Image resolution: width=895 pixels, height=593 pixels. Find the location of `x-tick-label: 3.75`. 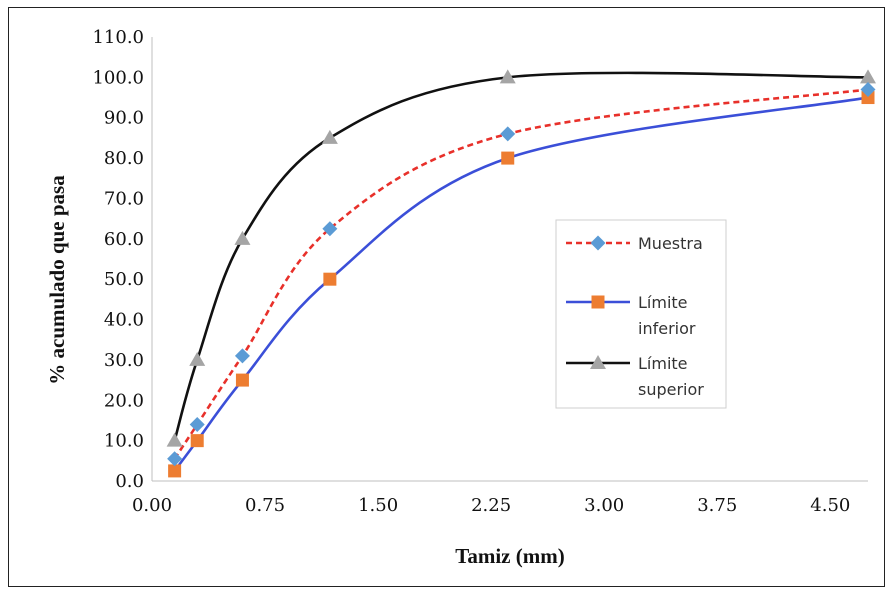

x-tick-label: 3.75 is located at coordinates (717, 505).